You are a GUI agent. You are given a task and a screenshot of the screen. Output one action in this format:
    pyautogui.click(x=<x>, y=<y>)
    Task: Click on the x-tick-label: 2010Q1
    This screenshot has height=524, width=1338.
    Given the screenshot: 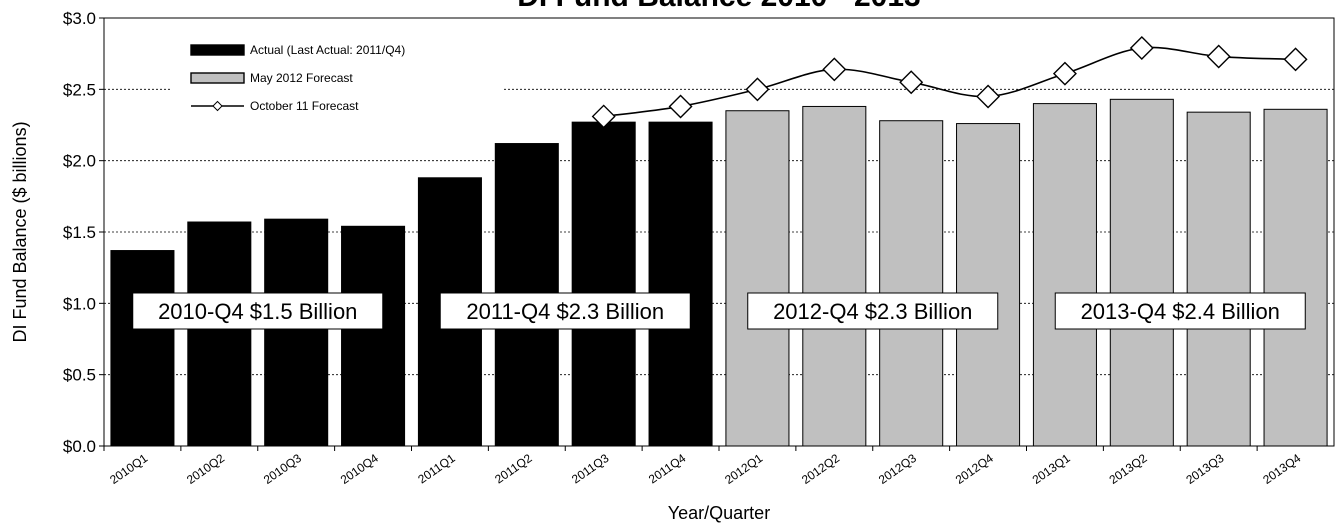 What is the action you would take?
    pyautogui.click(x=128, y=469)
    